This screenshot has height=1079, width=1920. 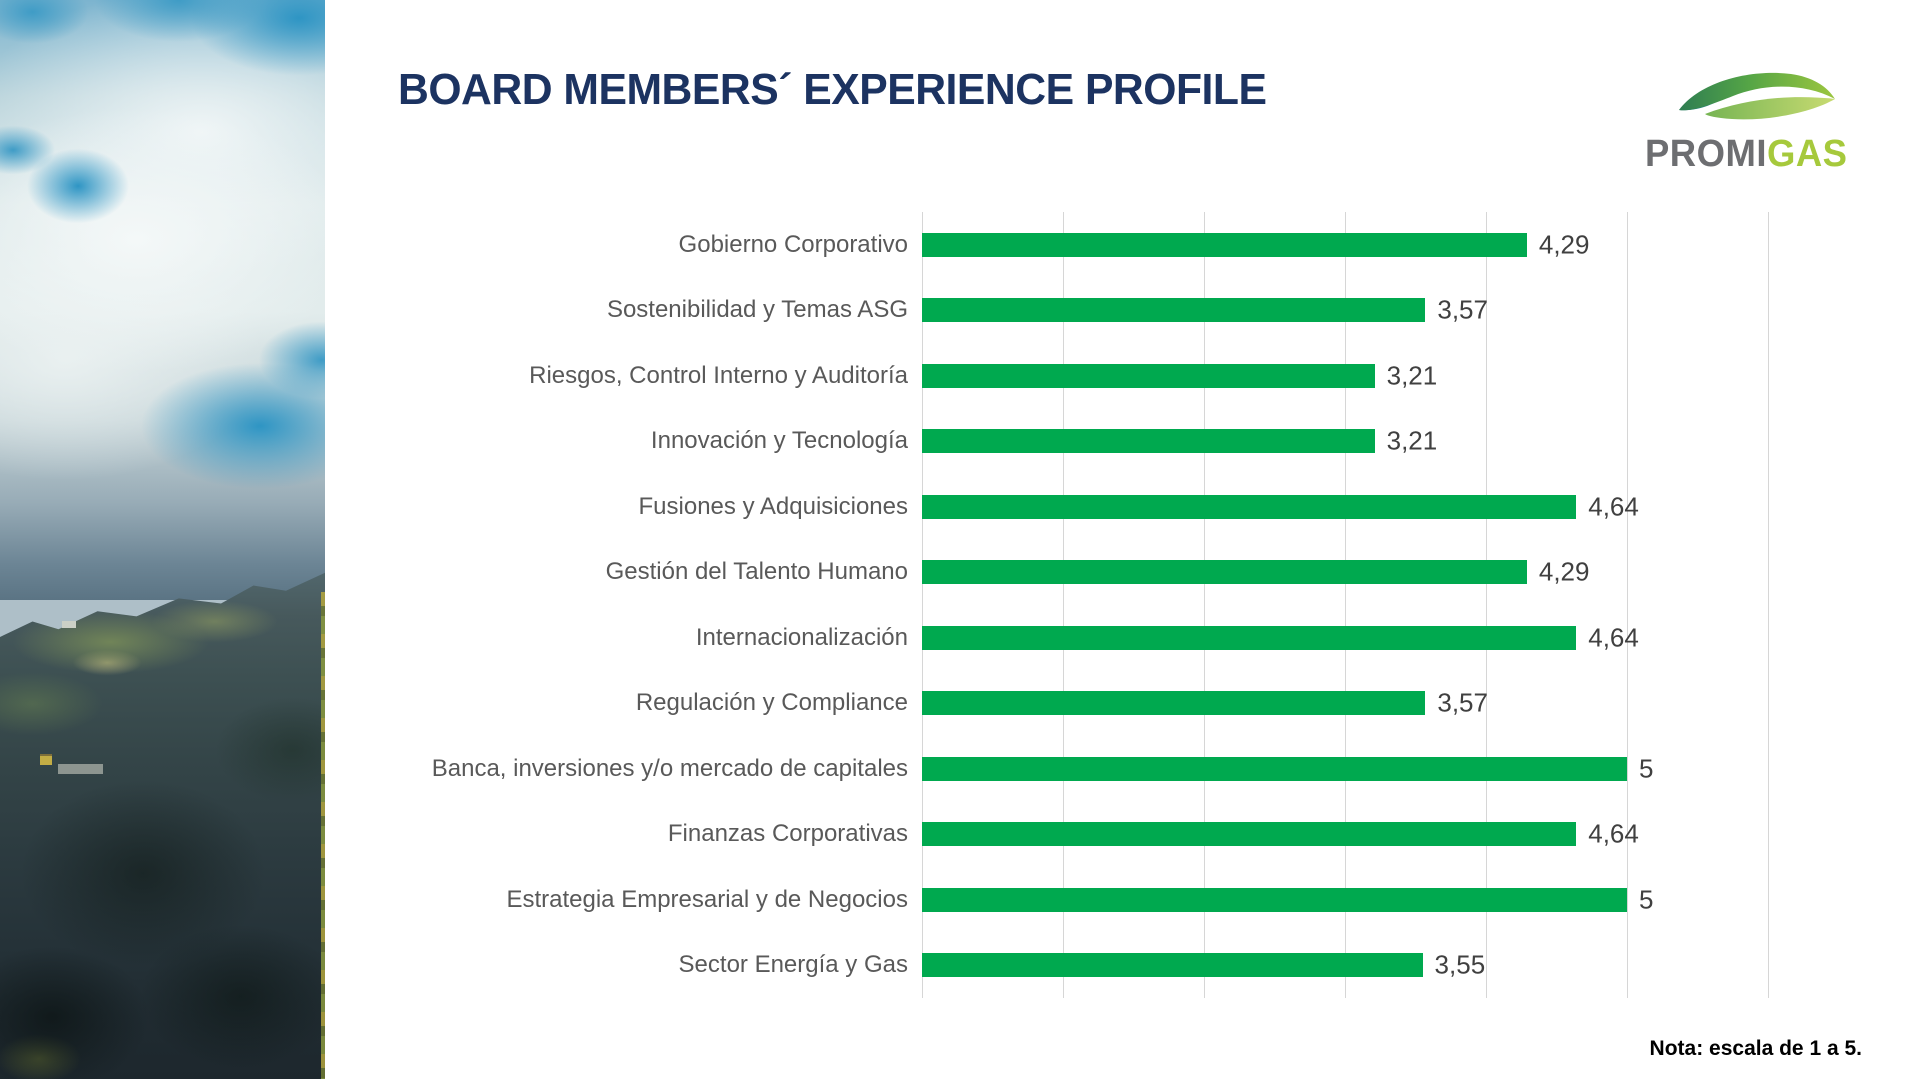 I want to click on bar-row: Regulación y Compliance 3,57, so click(x=1202, y=704).